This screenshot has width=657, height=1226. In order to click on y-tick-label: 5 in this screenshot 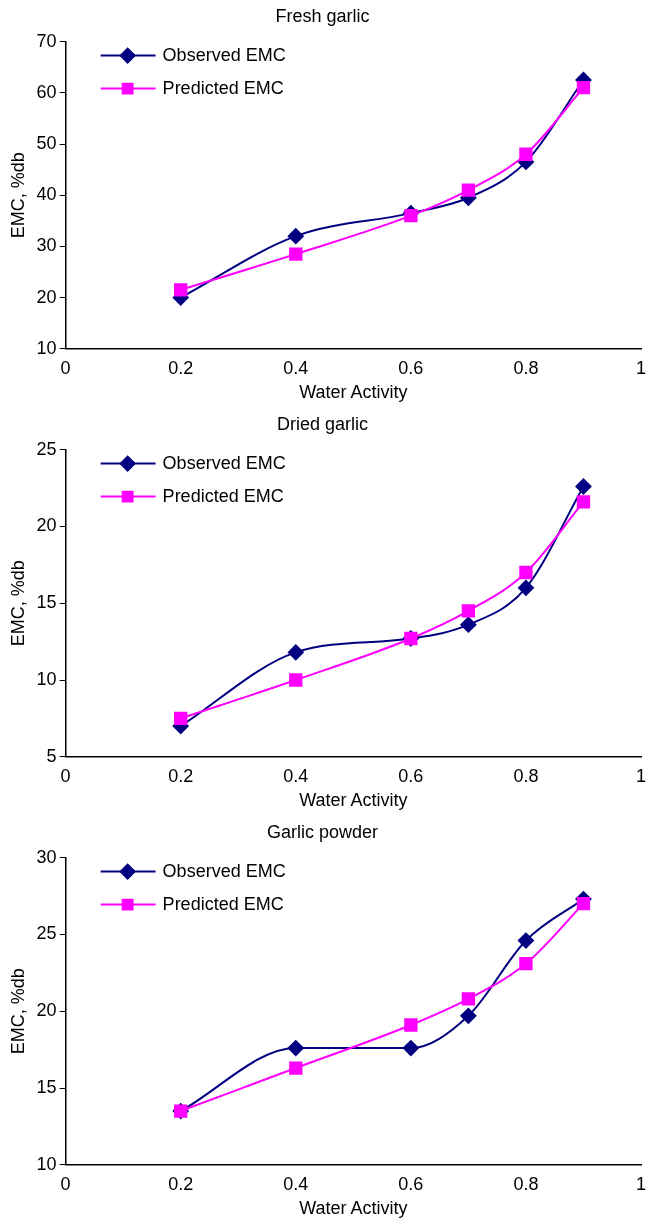, I will do `click(51, 755)`.